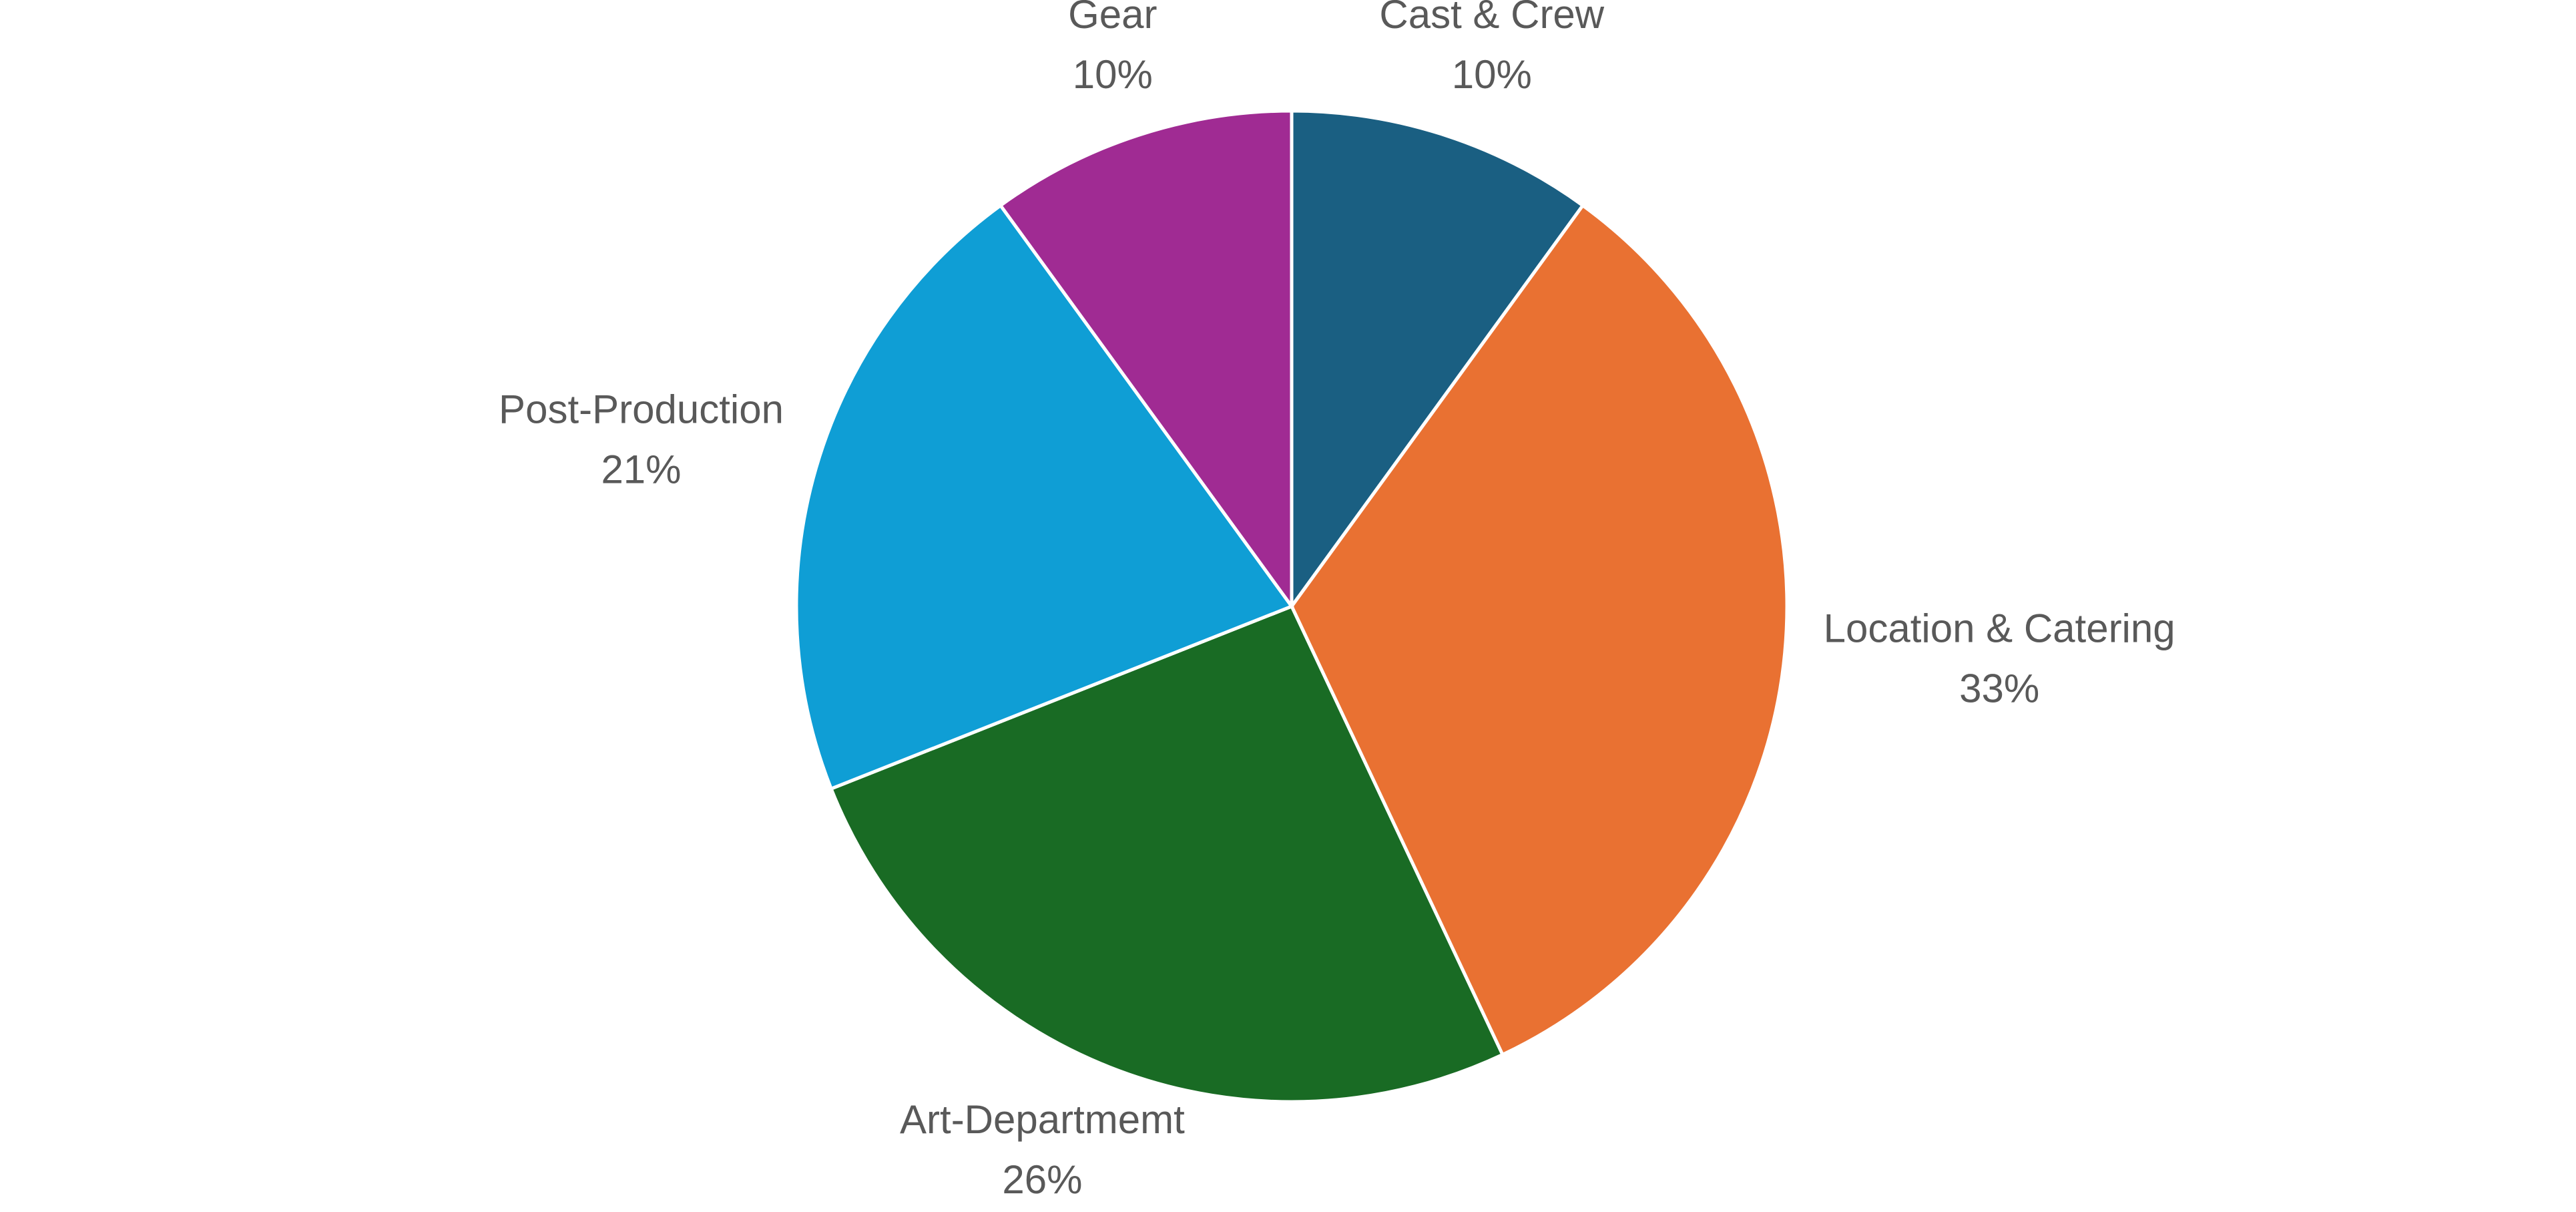 The image size is (2576, 1212). What do you see at coordinates (1112, 48) in the screenshot?
I see `data-label: Gear 10%` at bounding box center [1112, 48].